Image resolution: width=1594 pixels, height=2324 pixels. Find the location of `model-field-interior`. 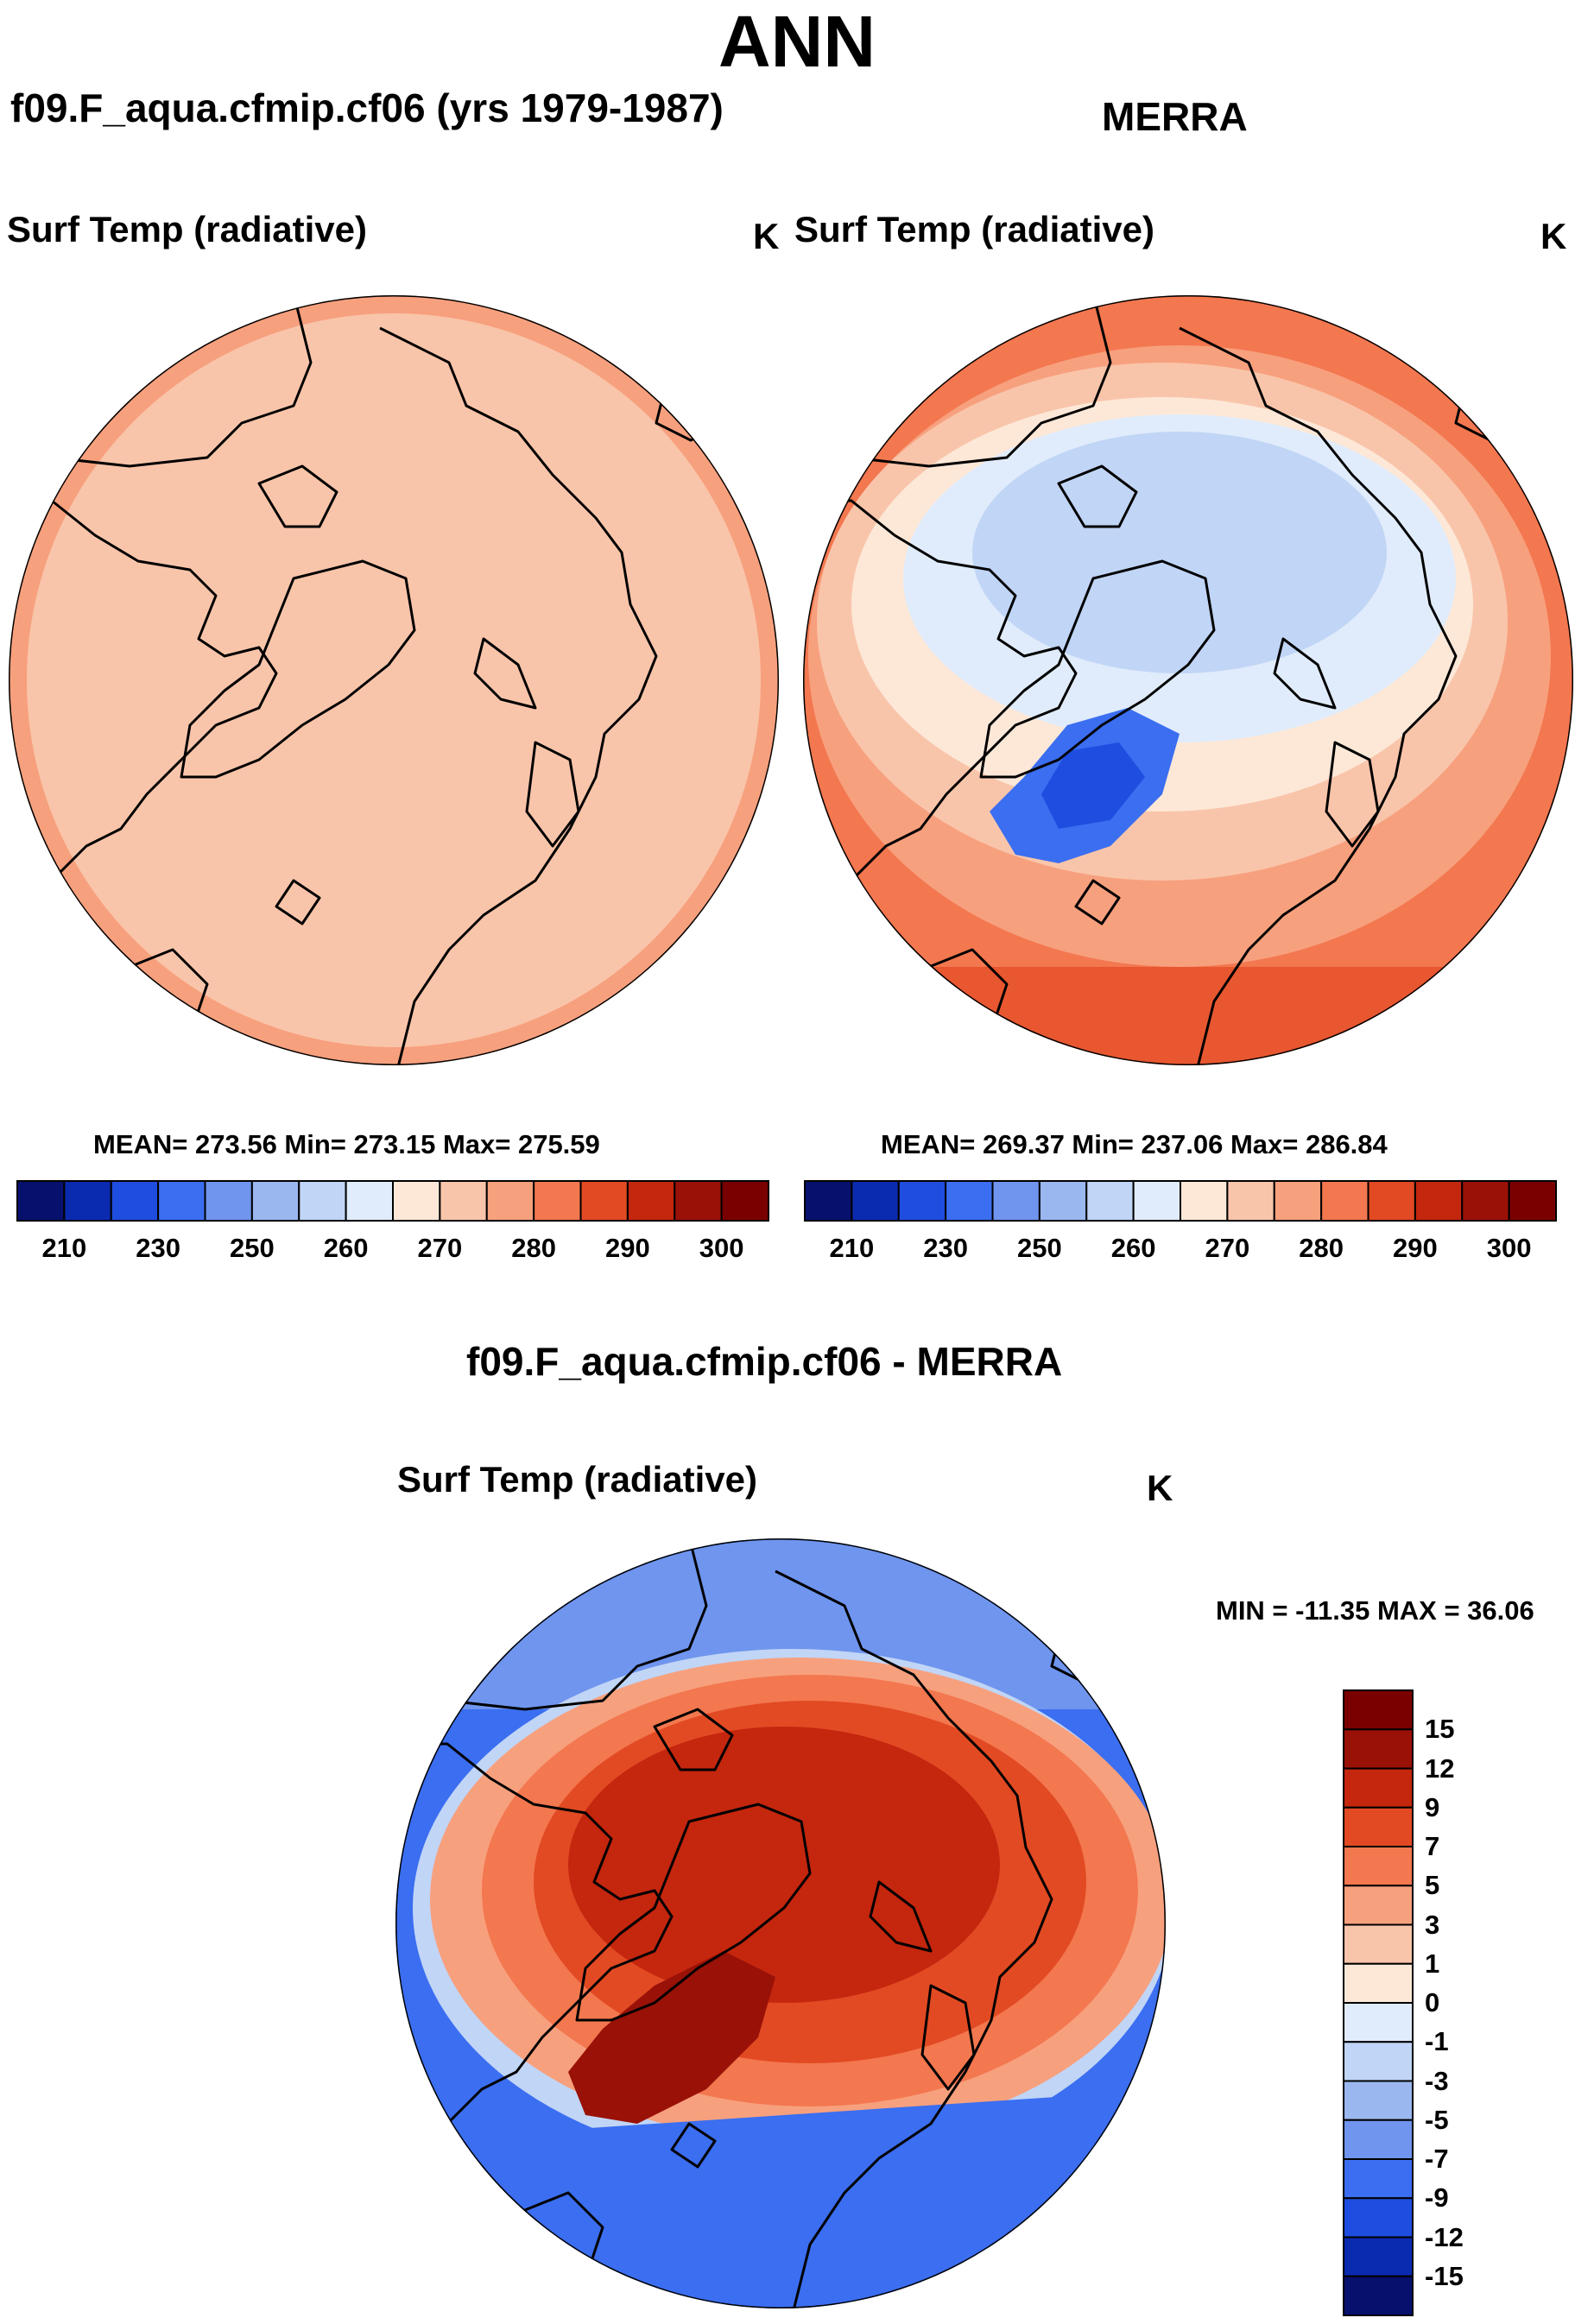

model-field-interior is located at coordinates (394, 680).